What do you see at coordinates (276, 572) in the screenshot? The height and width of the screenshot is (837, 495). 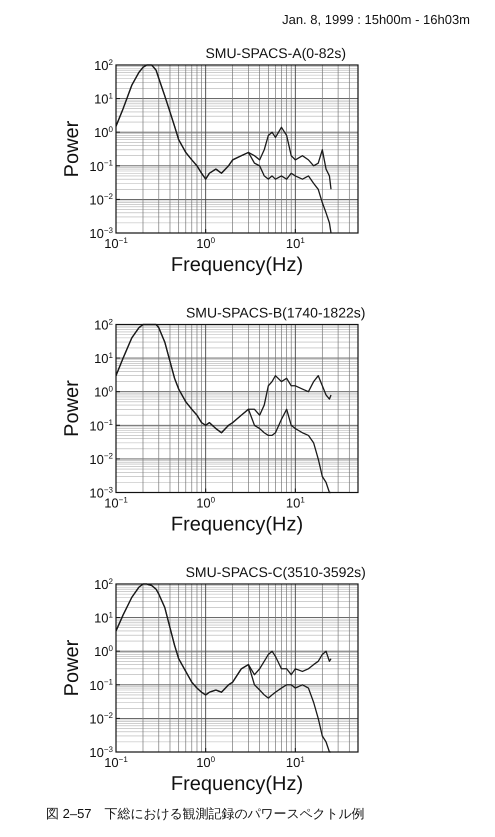 I see `chart-title: SMU-SPACS-C(3510-3592s)` at bounding box center [276, 572].